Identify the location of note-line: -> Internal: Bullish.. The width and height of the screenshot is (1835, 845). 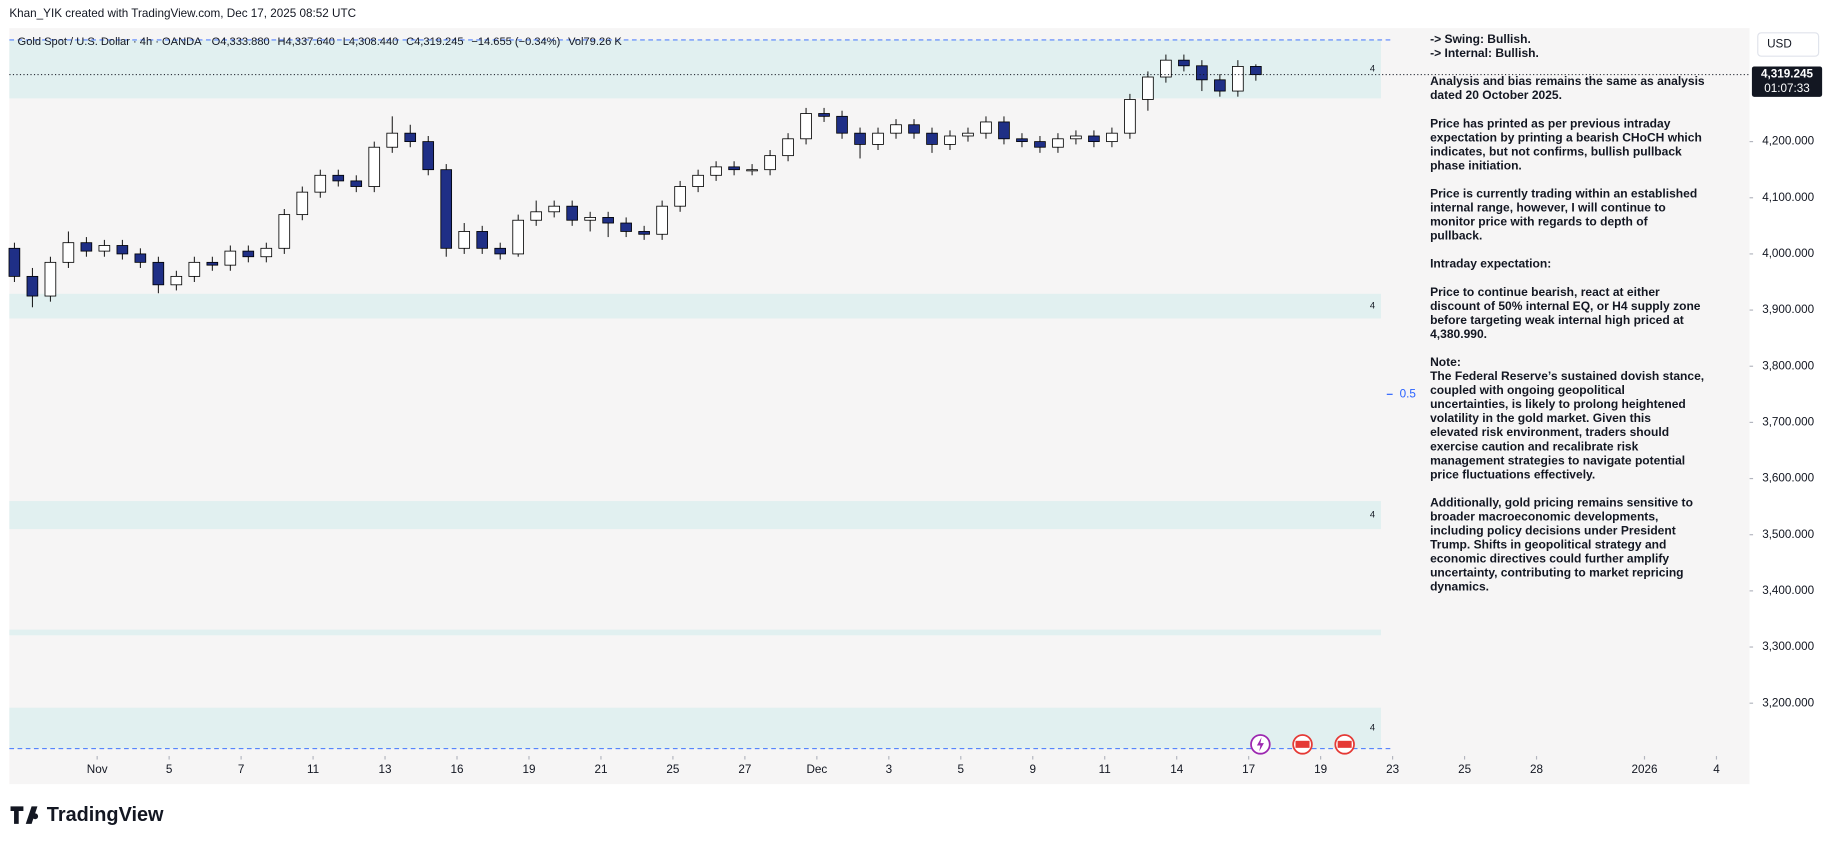
(1484, 53).